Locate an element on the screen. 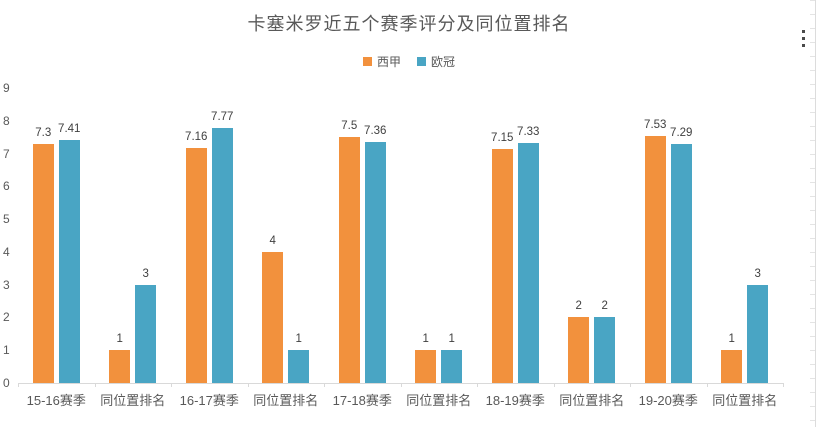 The image size is (818, 427). bar-data-label: 7.16 is located at coordinates (196, 137).